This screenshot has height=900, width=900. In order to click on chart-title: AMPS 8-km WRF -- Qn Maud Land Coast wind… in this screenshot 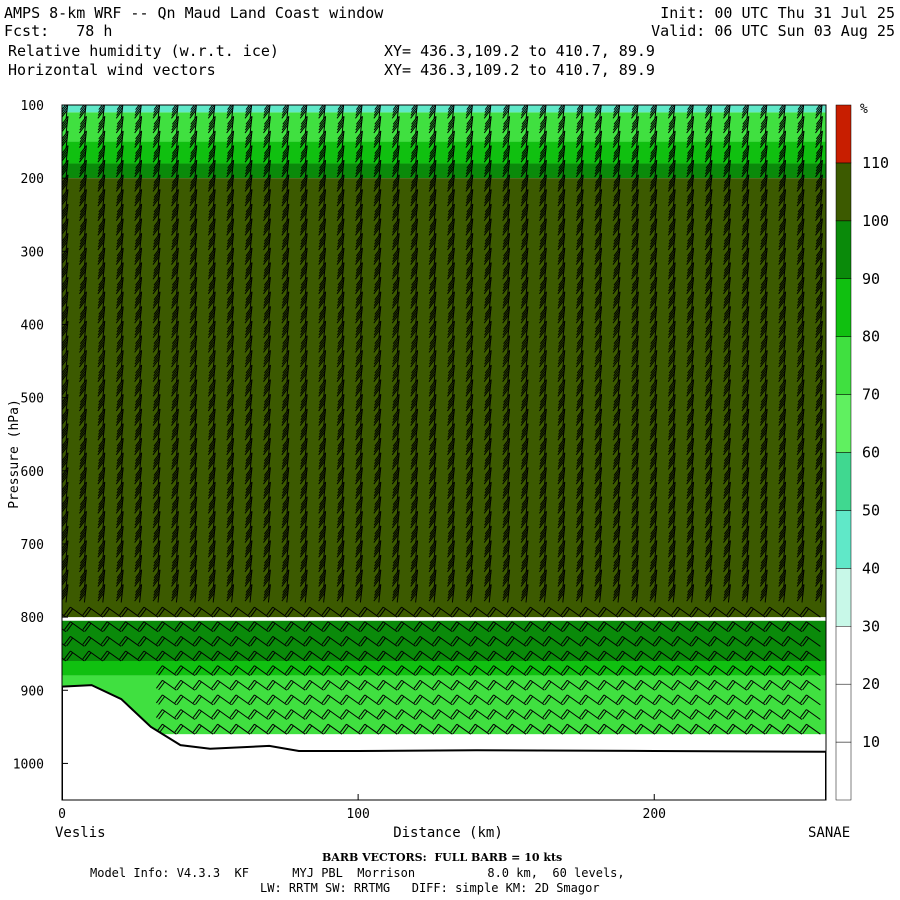, I will do `click(194, 13)`.